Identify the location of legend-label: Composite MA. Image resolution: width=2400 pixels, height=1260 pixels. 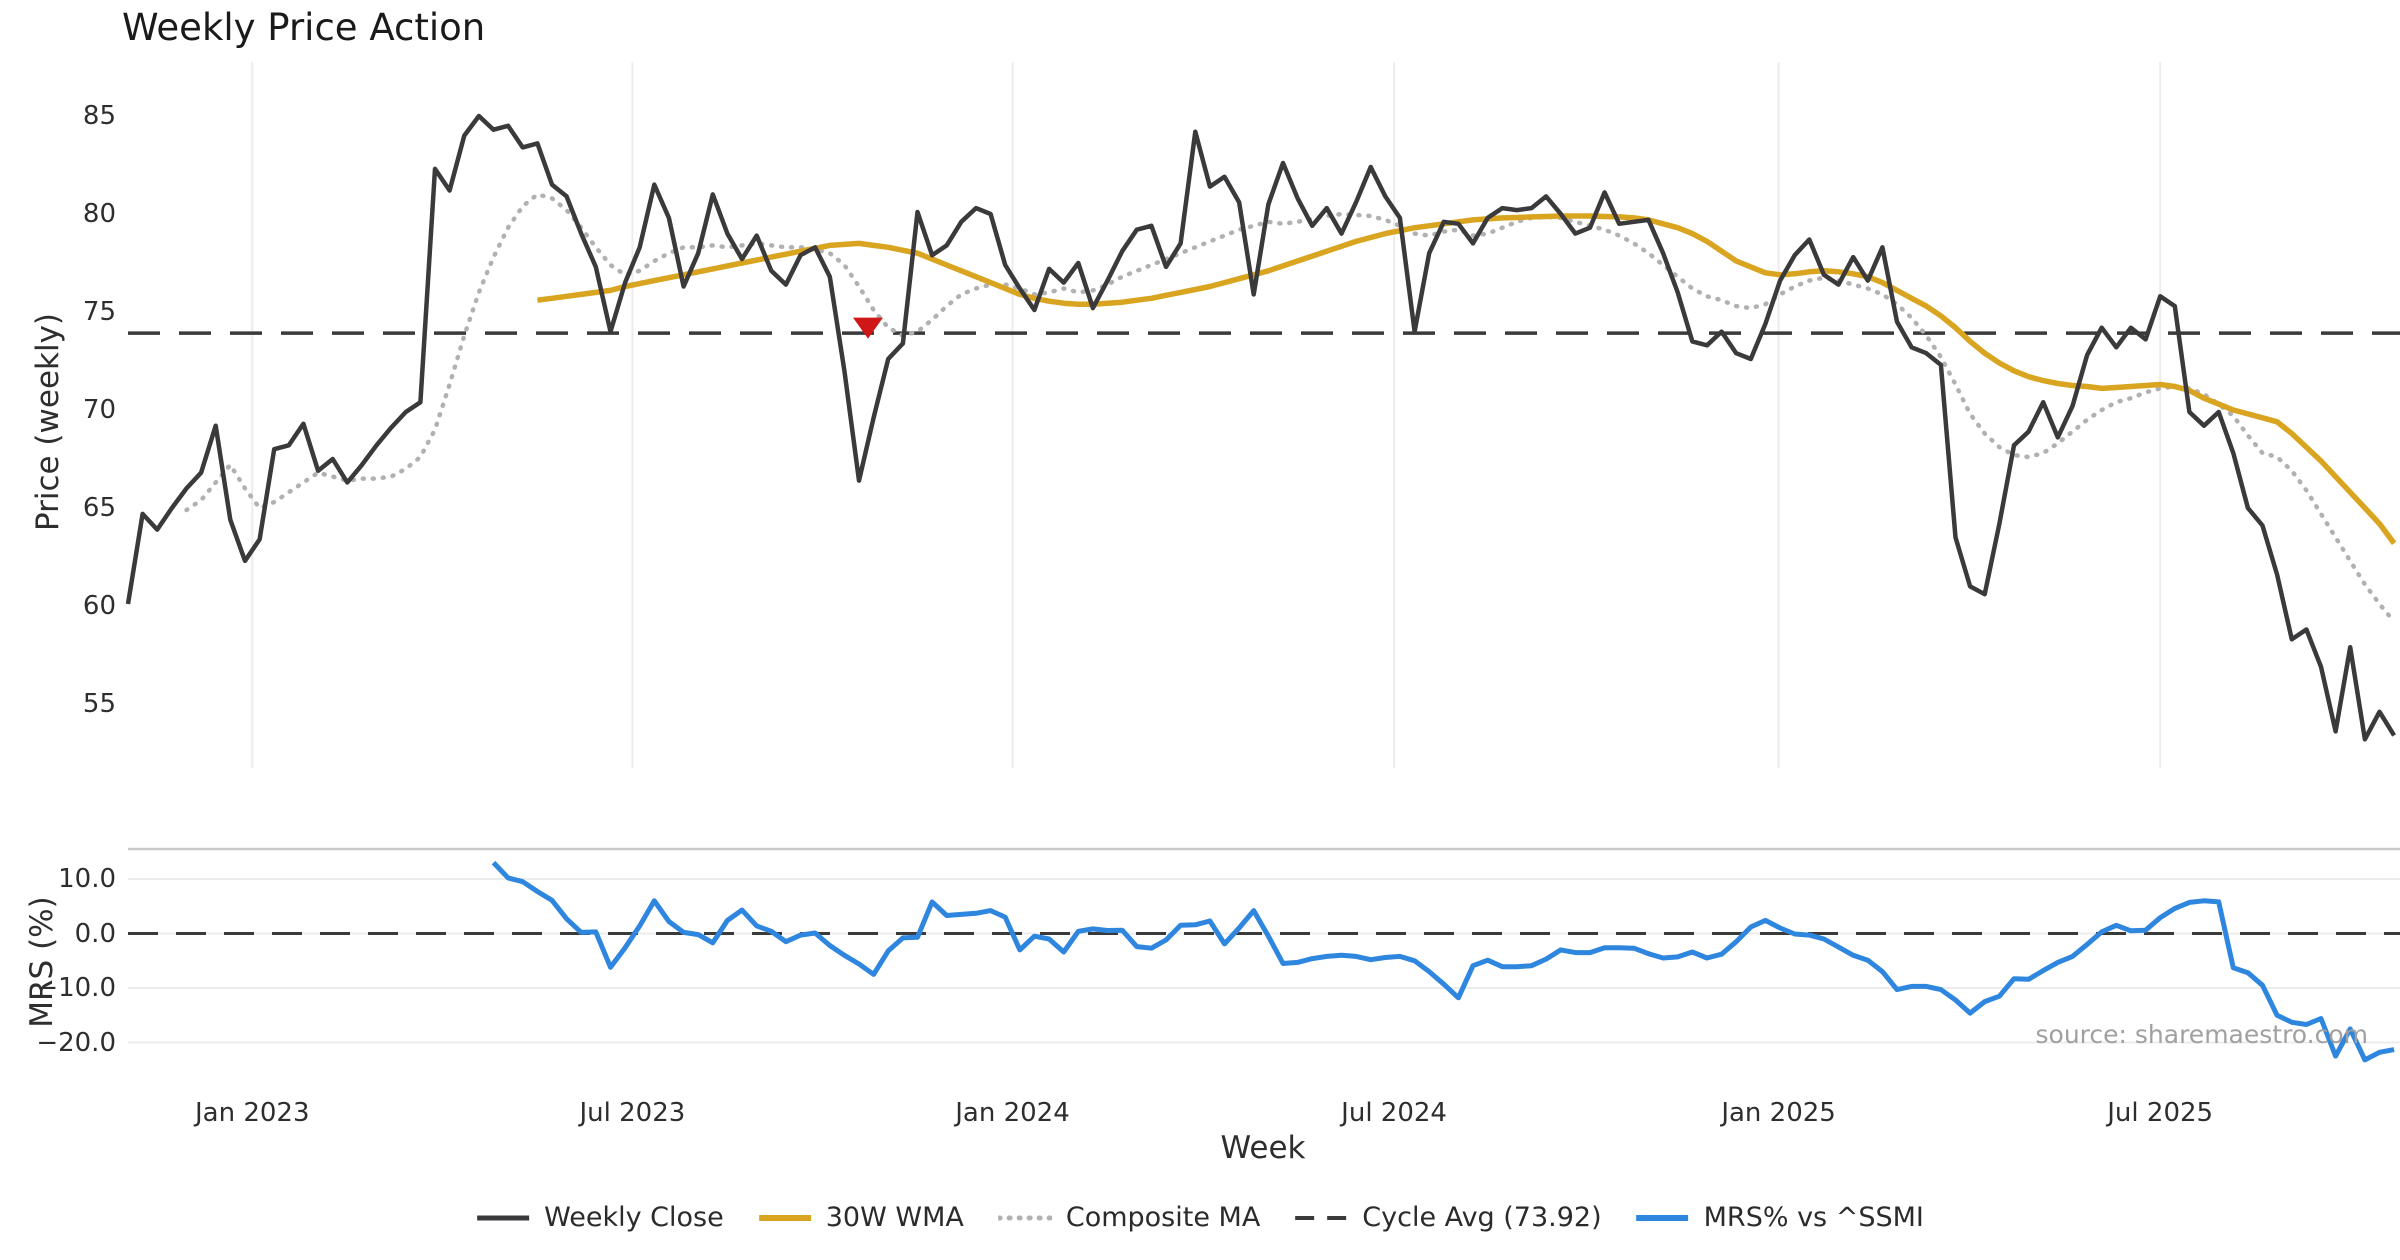
(1163, 1217).